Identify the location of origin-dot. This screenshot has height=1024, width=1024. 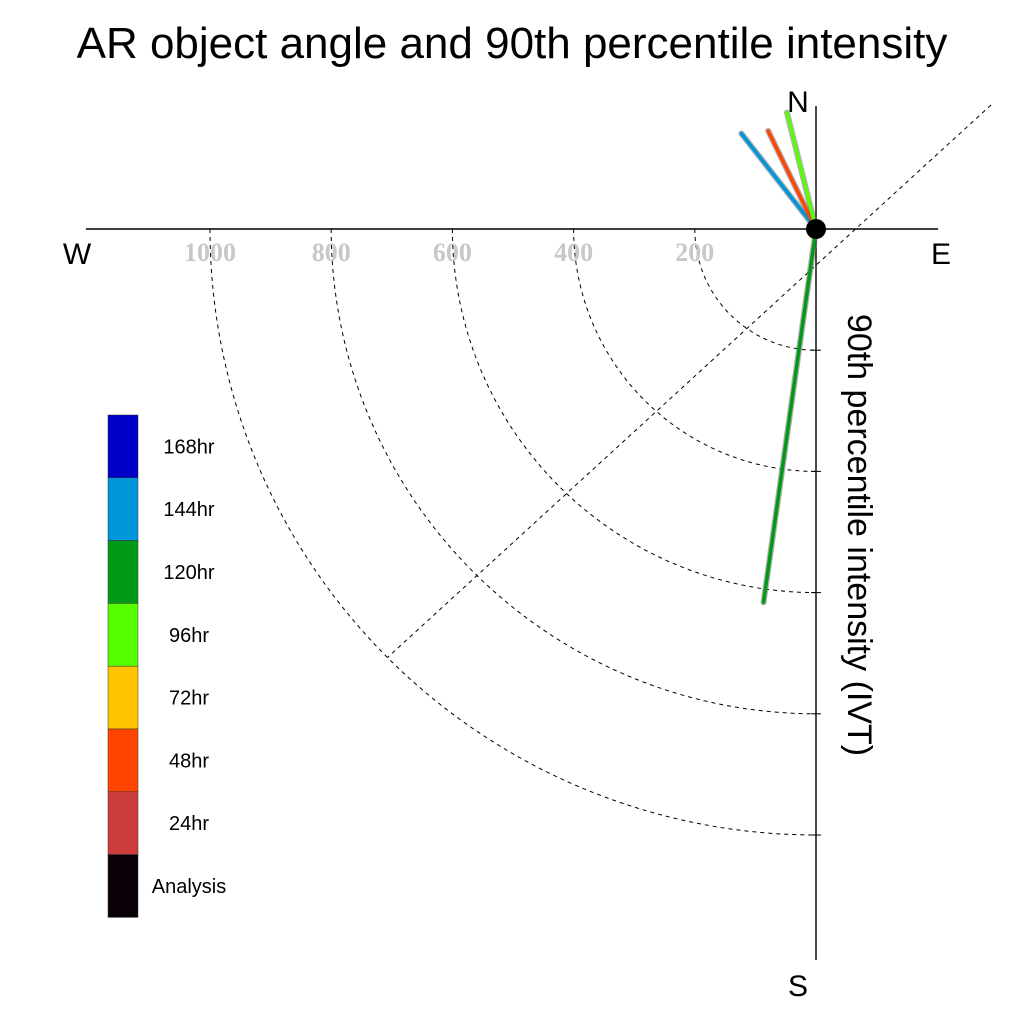
(816, 229).